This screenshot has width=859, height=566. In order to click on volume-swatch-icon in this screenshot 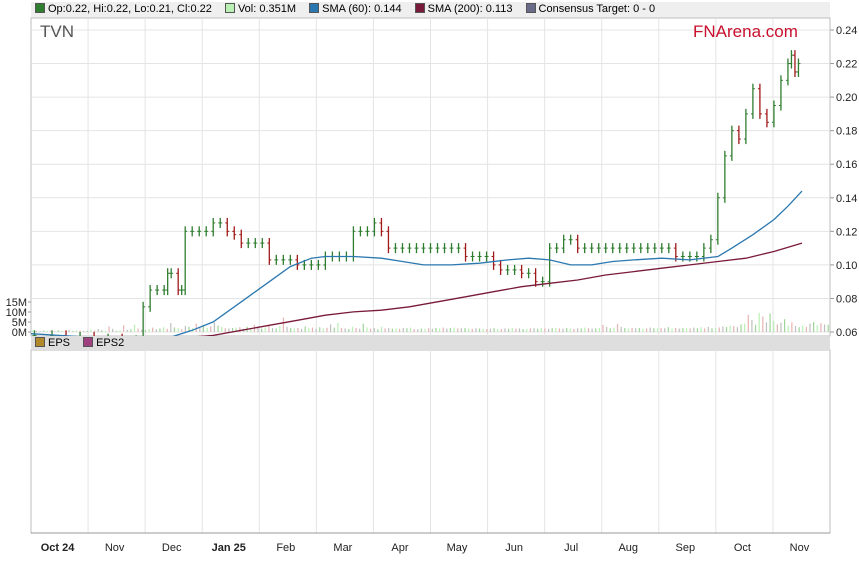, I will do `click(229, 8)`.